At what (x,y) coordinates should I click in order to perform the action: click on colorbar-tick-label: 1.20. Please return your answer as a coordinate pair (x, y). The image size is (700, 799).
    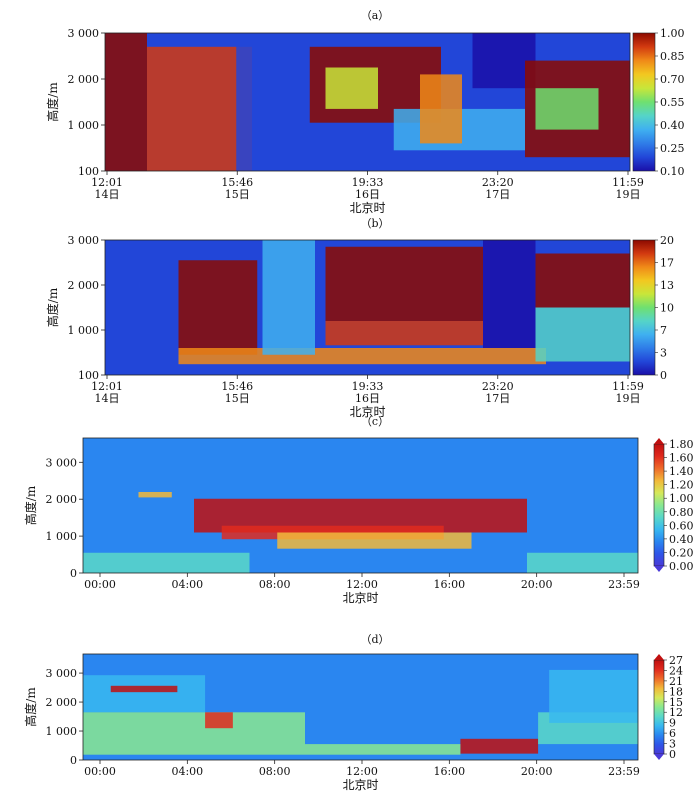
    Looking at the image, I should click on (681, 485).